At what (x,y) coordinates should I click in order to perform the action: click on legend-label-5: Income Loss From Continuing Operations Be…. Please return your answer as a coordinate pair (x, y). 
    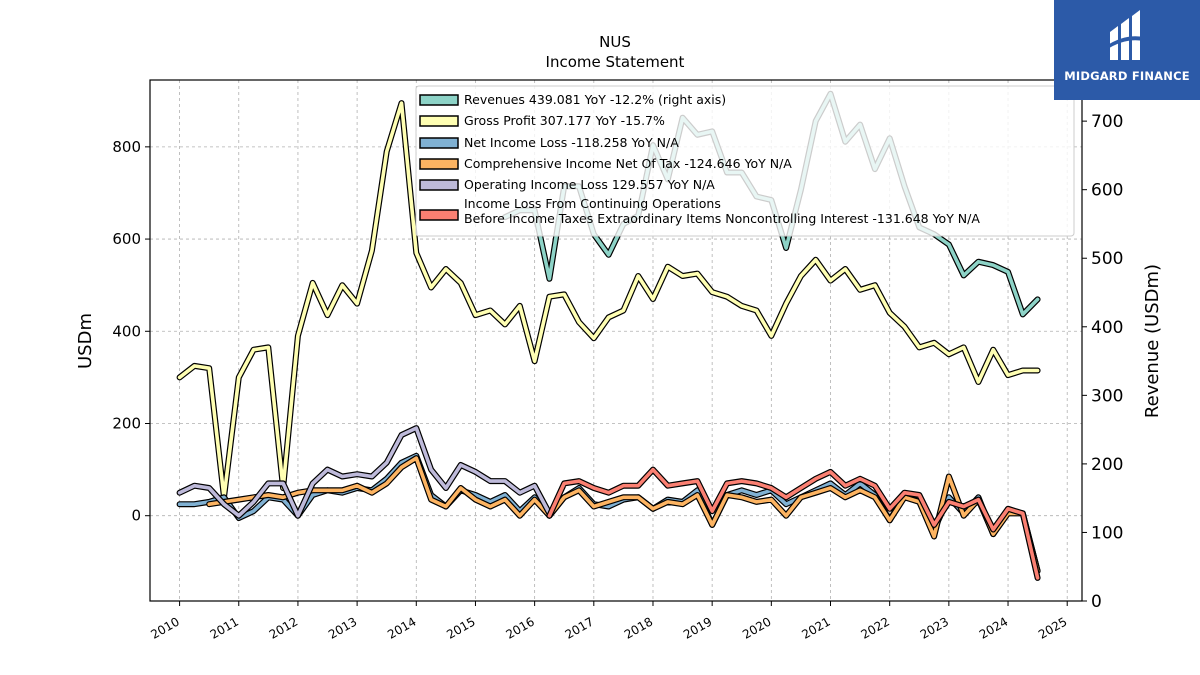
    Looking at the image, I should click on (722, 211).